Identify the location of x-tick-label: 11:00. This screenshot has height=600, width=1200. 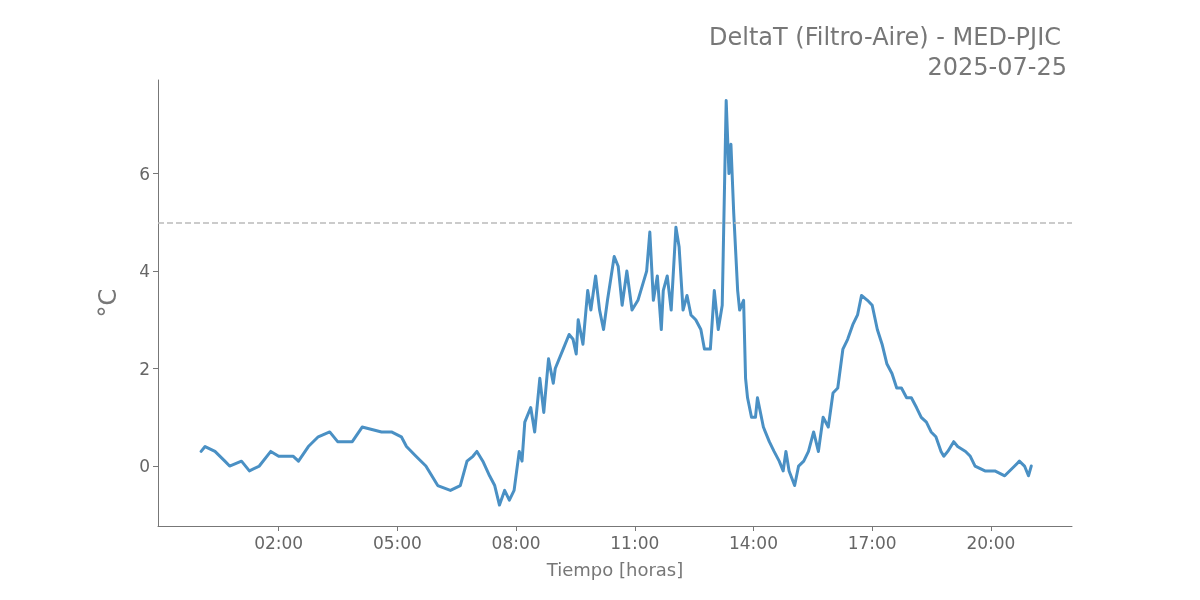
(635, 542).